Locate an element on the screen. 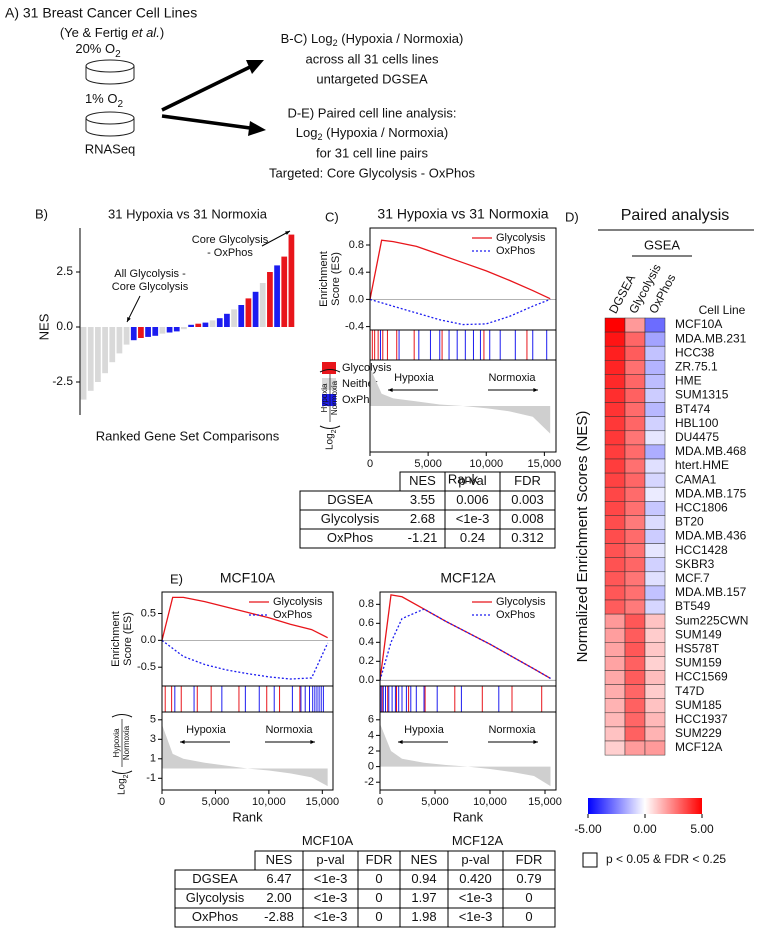  normoxia-sub: 2 is located at coordinates (118, 54).